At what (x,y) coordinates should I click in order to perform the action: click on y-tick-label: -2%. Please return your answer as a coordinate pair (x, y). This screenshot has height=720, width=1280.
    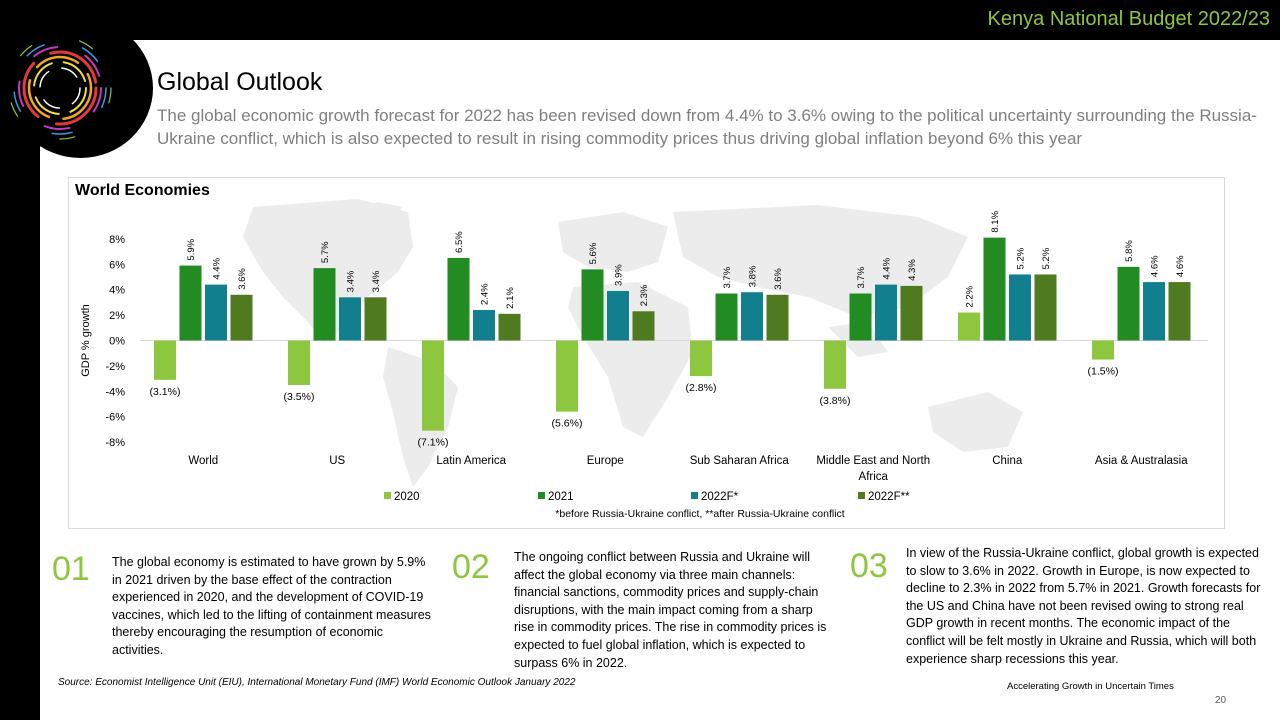
    Looking at the image, I should click on (115, 367).